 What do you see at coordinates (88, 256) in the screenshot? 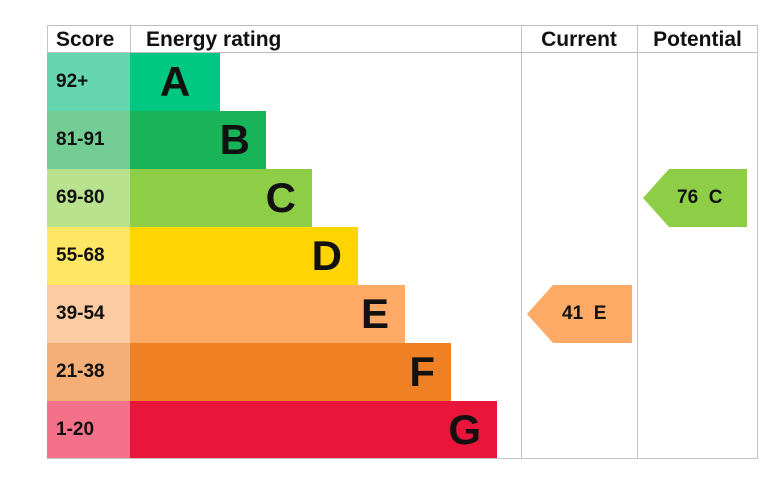
I see `score-range: 55-68` at bounding box center [88, 256].